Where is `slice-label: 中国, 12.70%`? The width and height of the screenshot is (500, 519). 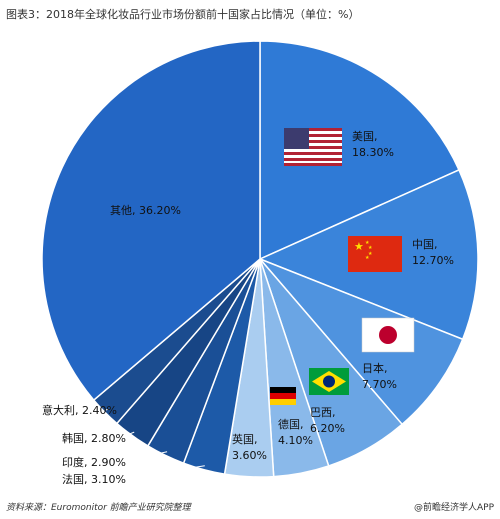
slice-label: 中国, 12.70% is located at coordinates (433, 252).